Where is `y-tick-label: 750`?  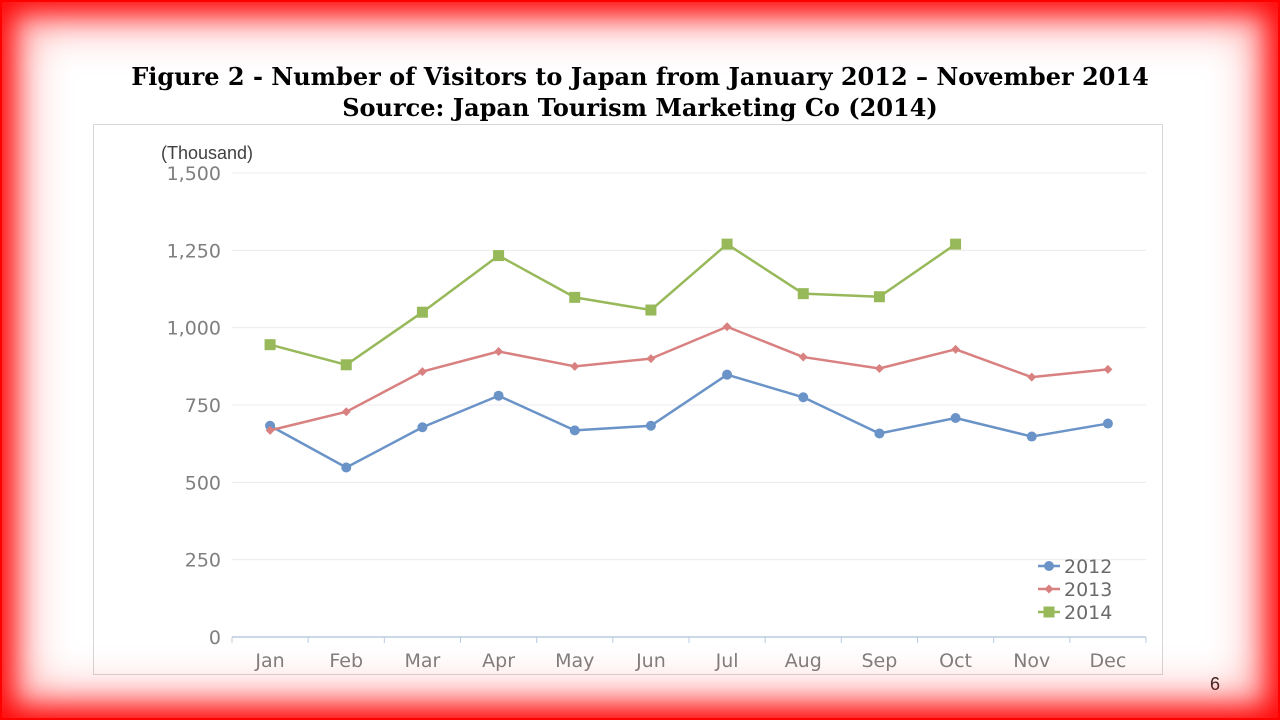 y-tick-label: 750 is located at coordinates (203, 406).